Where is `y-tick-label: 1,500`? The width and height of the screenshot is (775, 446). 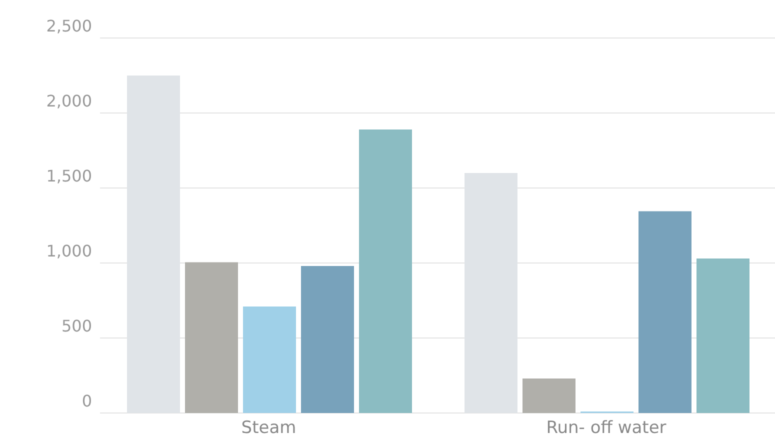
y-tick-label: 1,500 is located at coordinates (69, 176).